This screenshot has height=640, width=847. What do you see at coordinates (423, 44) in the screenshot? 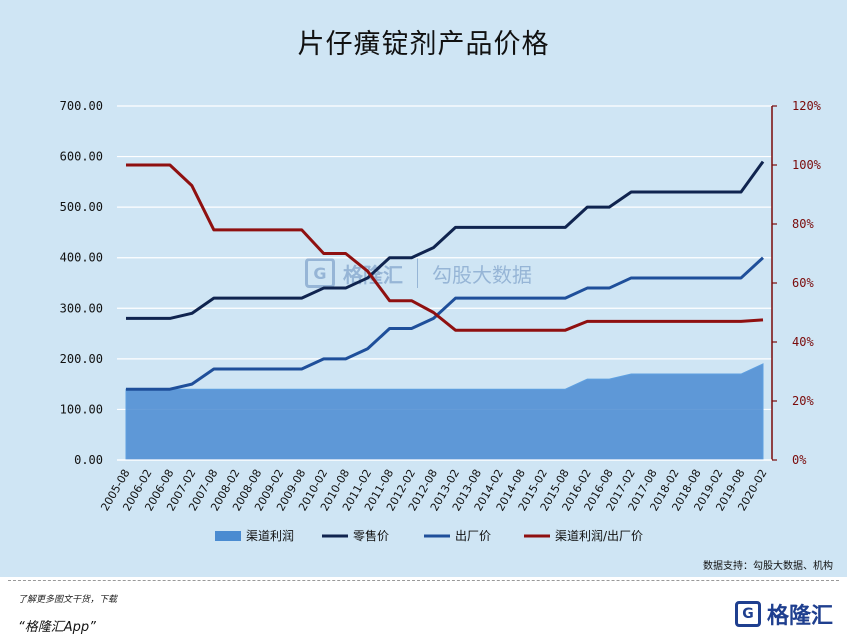
I see `chart-title: 片仔癀锭剂产品价格` at bounding box center [423, 44].